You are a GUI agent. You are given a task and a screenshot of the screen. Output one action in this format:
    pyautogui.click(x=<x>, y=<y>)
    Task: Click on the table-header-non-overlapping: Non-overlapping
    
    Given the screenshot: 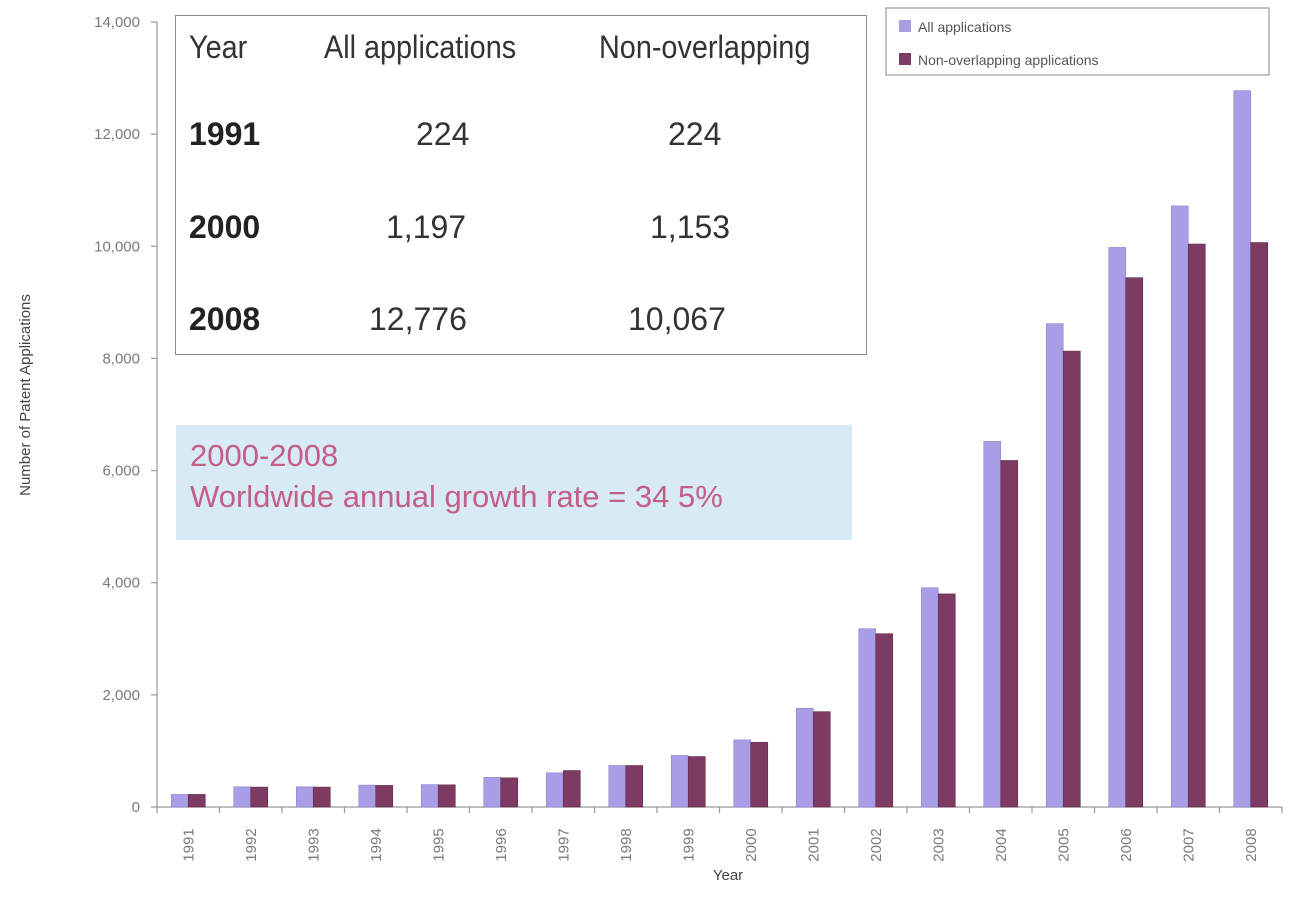 What is the action you would take?
    pyautogui.click(x=705, y=47)
    